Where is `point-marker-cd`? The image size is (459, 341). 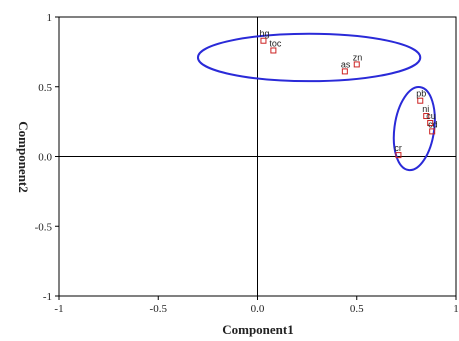
point-marker-cd is located at coordinates (432, 131).